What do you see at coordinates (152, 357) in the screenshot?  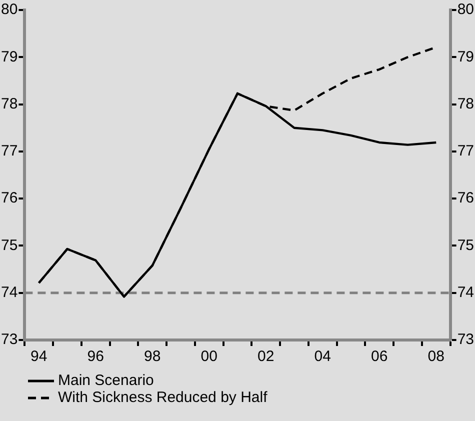 I see `x-tick-label: 98` at bounding box center [152, 357].